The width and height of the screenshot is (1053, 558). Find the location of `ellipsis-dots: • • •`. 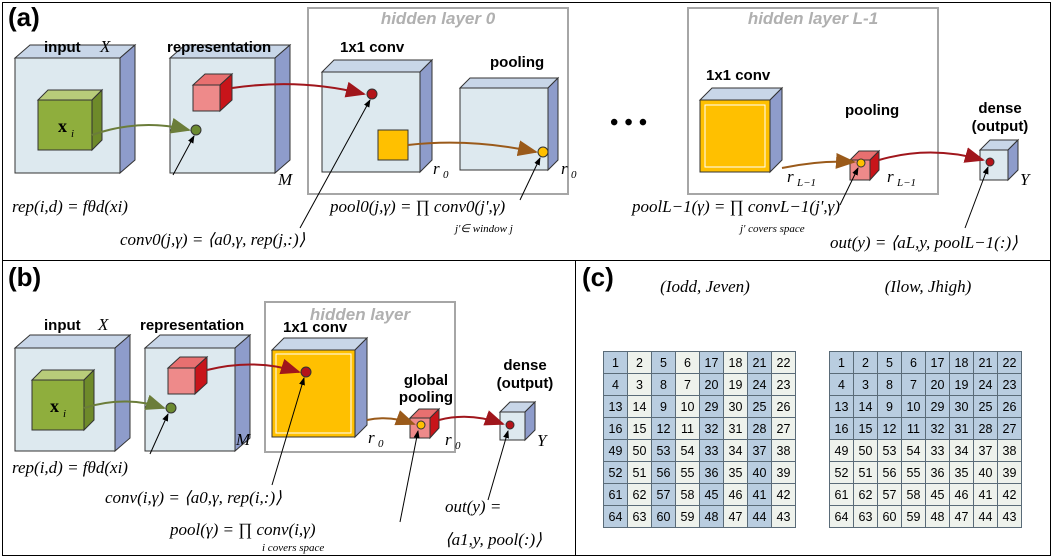

ellipsis-dots: • • • is located at coordinates (628, 123).